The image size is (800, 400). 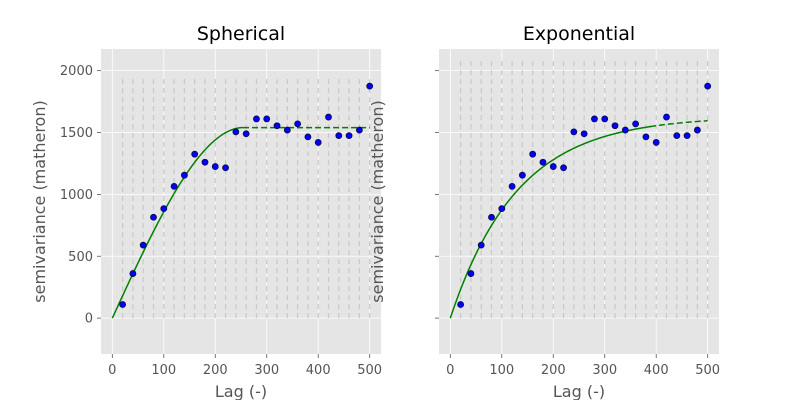 I want to click on y-tick-label: 1000, so click(x=76, y=195).